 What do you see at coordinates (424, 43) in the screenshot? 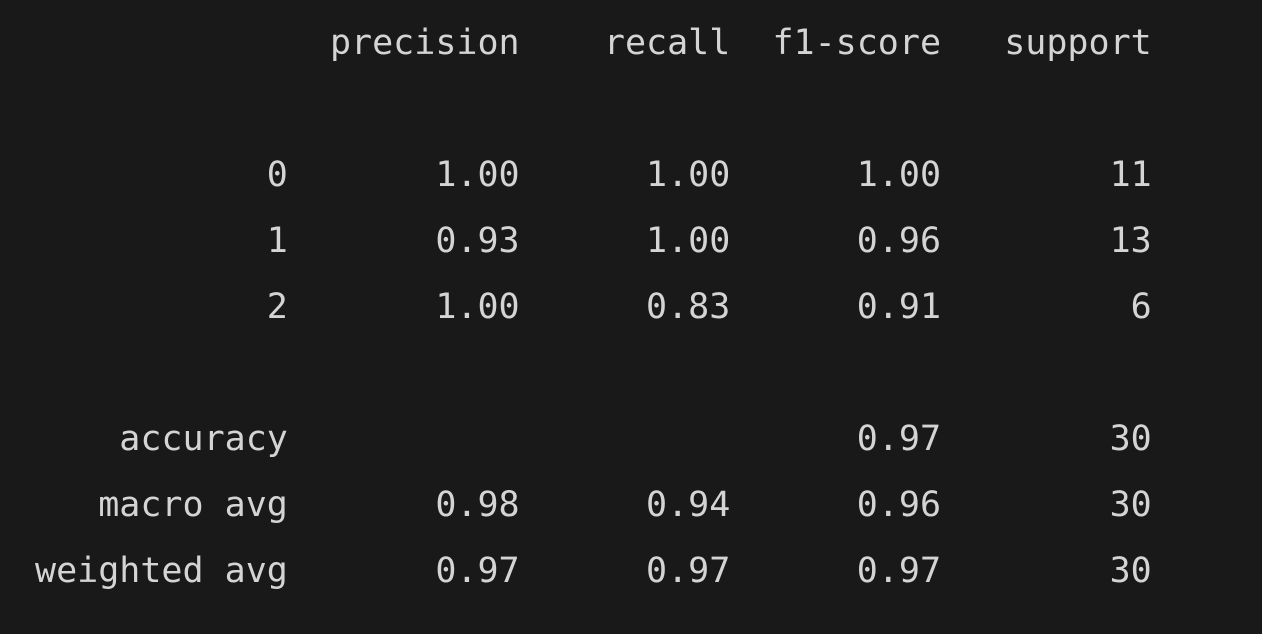
I see `header-precision: precision` at bounding box center [424, 43].